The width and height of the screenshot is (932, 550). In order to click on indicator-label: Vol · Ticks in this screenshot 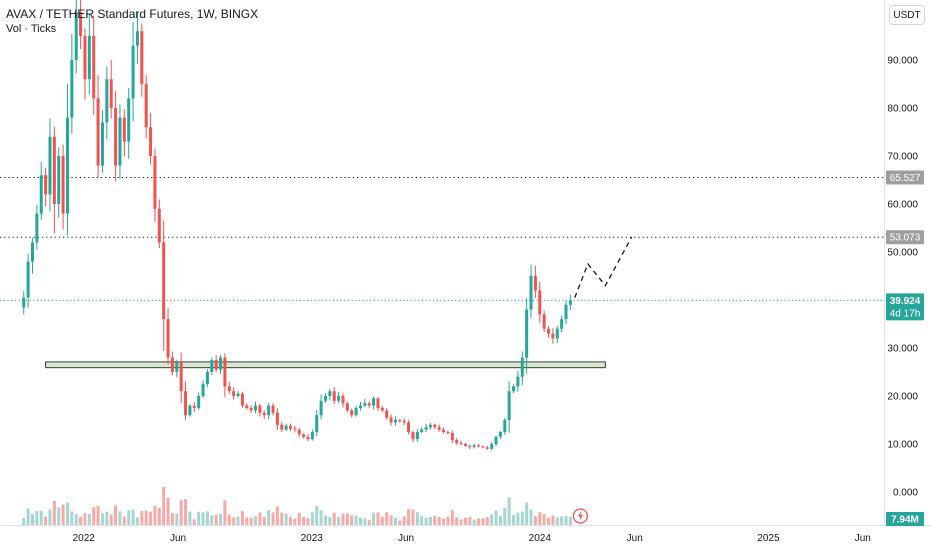, I will do `click(31, 29)`.